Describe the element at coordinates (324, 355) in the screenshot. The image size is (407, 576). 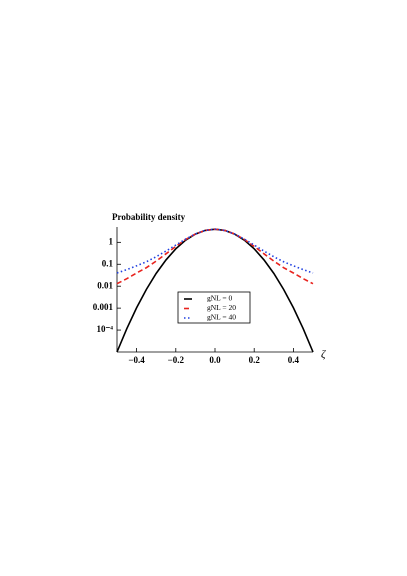
I see `x-axis-label: ζ` at that location.